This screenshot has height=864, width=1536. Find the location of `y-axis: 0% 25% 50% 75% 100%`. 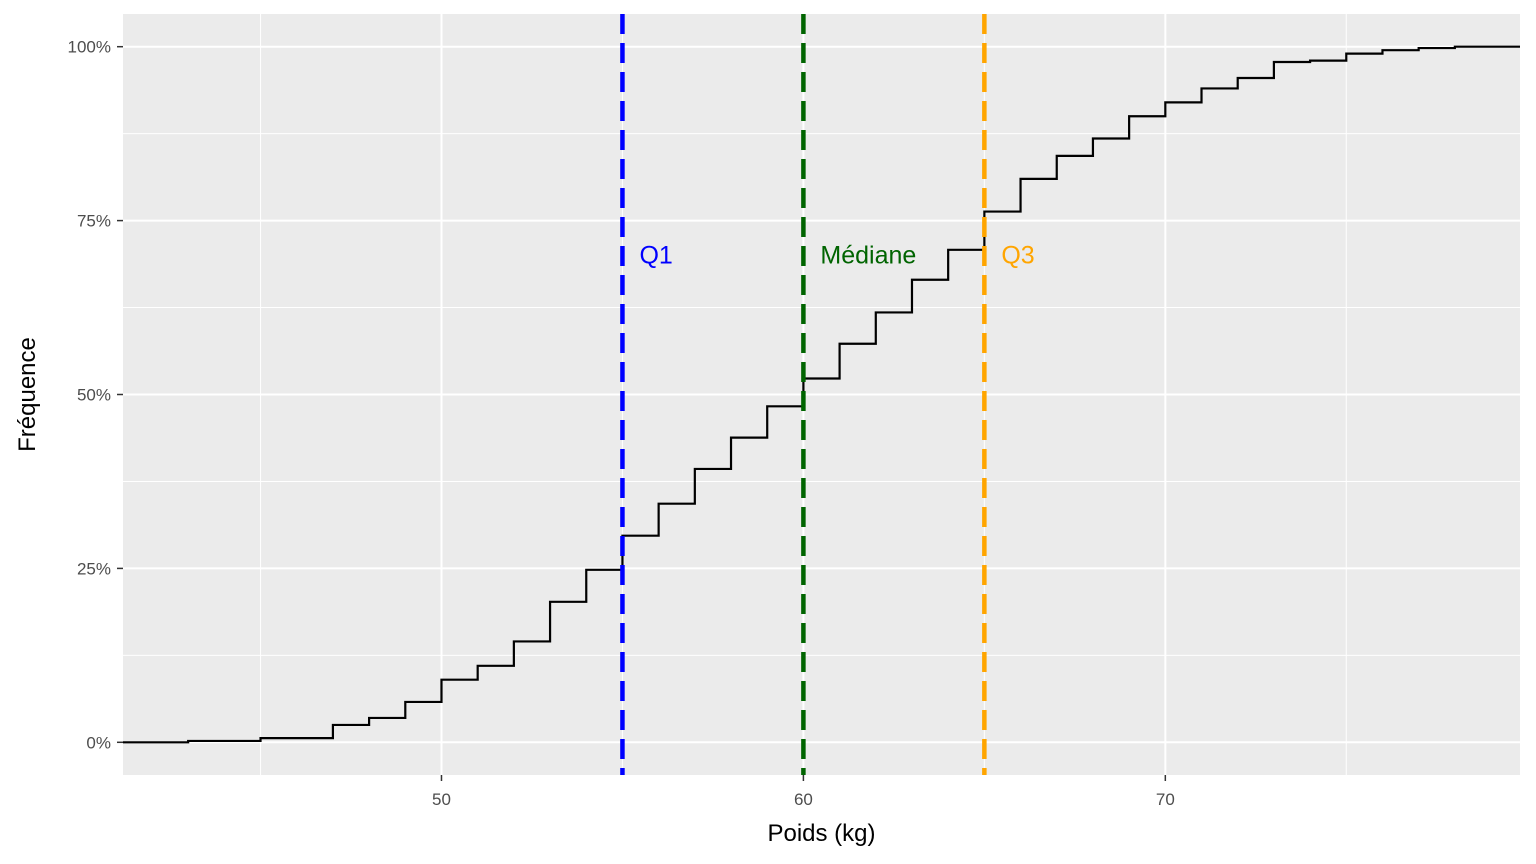

y-axis: 0% 25% 50% 75% 100% is located at coordinates (95, 395).